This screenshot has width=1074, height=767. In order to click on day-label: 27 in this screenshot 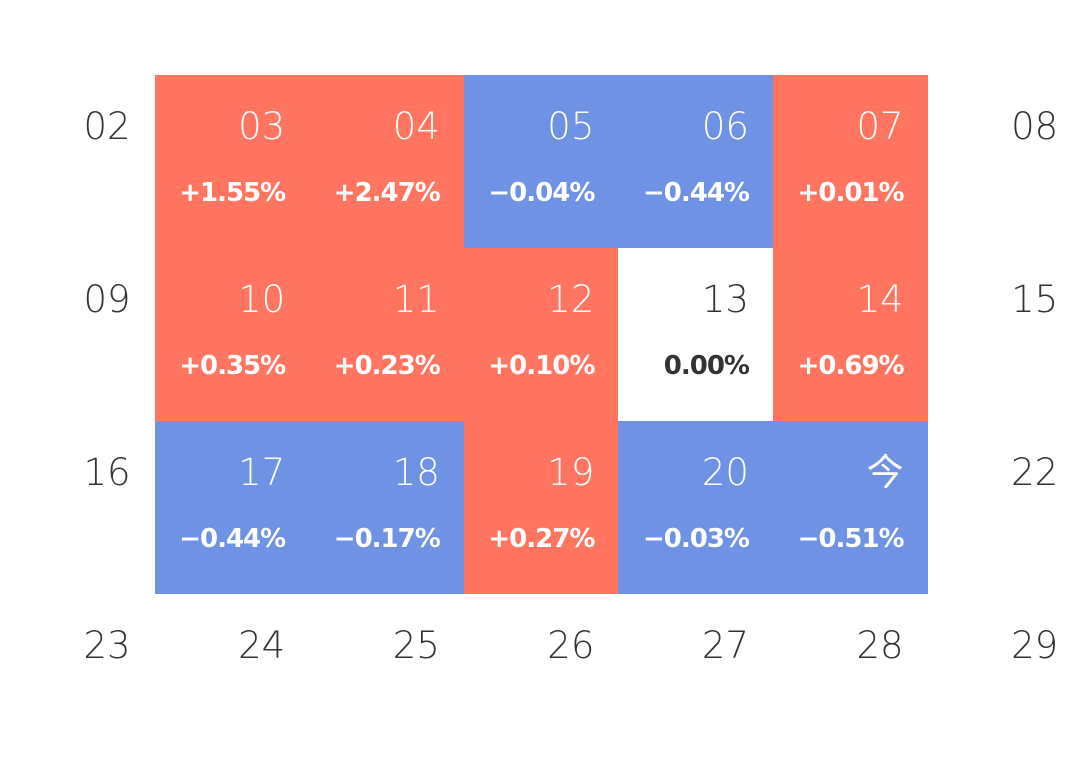, I will do `click(725, 645)`.